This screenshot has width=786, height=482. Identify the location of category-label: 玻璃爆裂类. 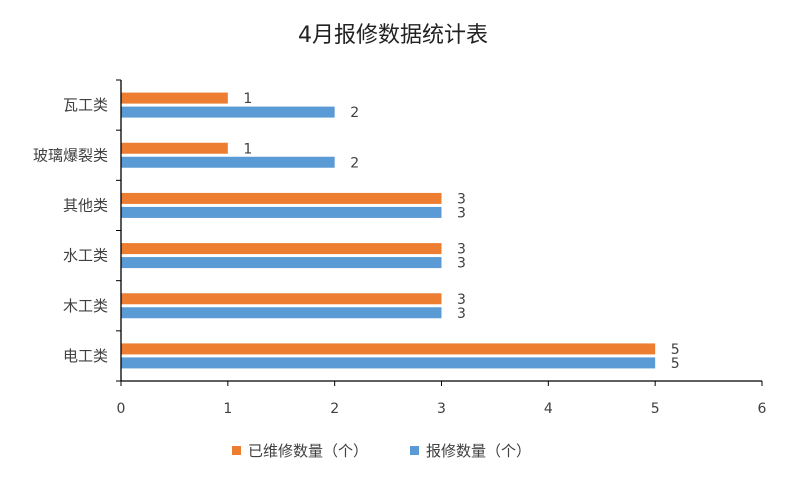
(70, 155).